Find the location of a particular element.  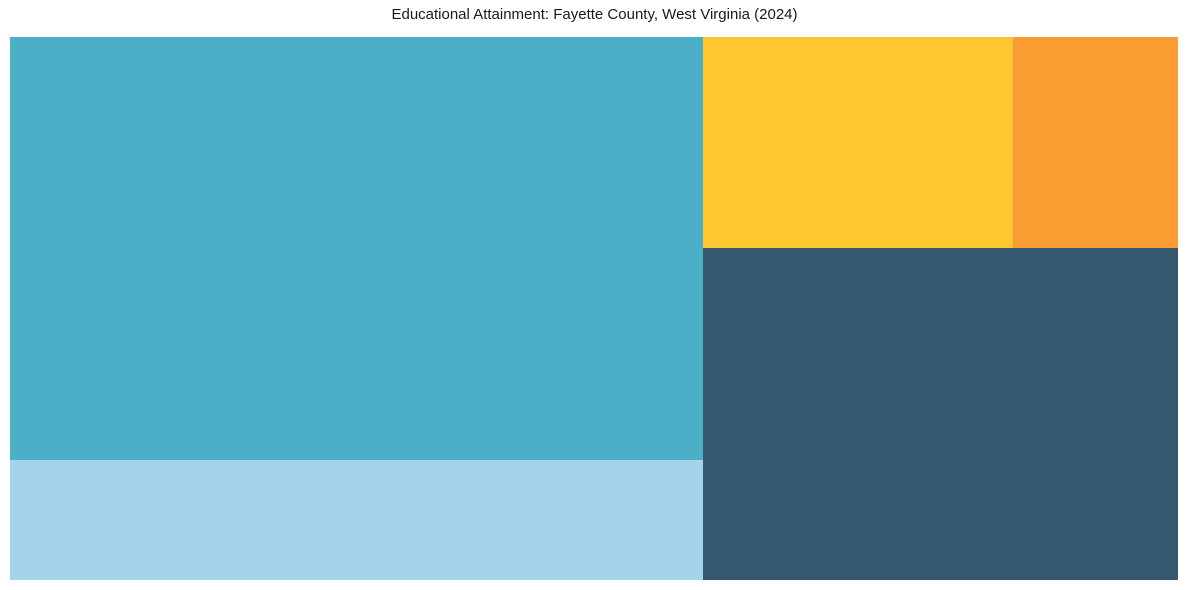

treemap-tile-label: Some college or associate's degree is located at coordinates (814, 261).